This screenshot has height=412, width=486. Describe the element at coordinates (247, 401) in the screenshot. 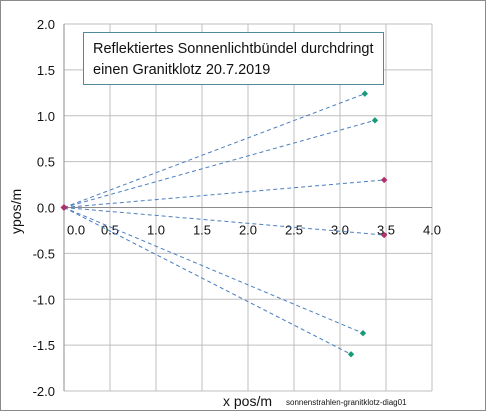

I see `x-axis-label: x pos/m` at that location.